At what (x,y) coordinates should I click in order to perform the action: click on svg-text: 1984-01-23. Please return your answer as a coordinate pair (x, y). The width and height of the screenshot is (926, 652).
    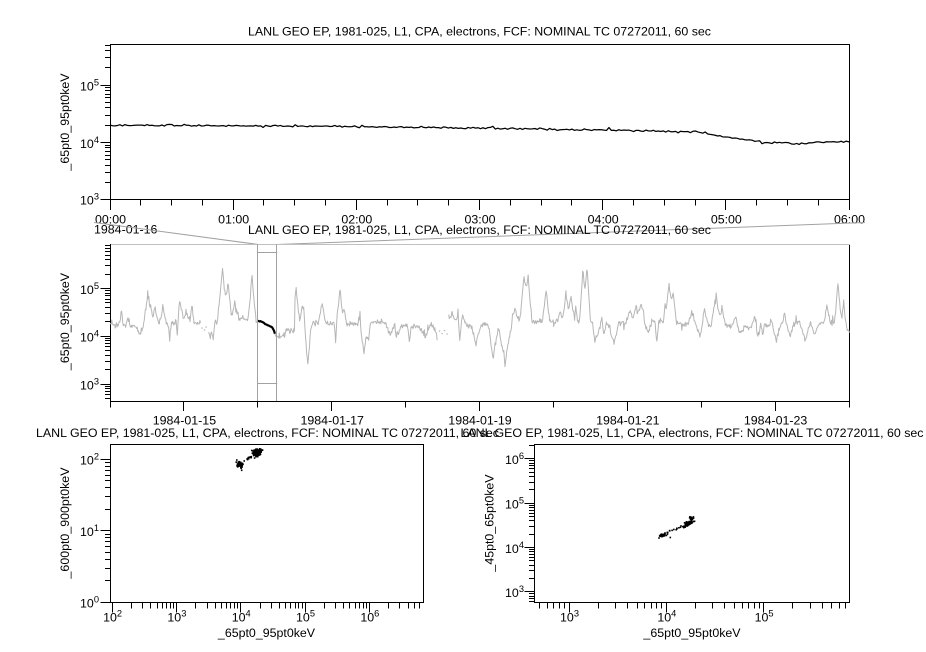
    Looking at the image, I should click on (775, 421).